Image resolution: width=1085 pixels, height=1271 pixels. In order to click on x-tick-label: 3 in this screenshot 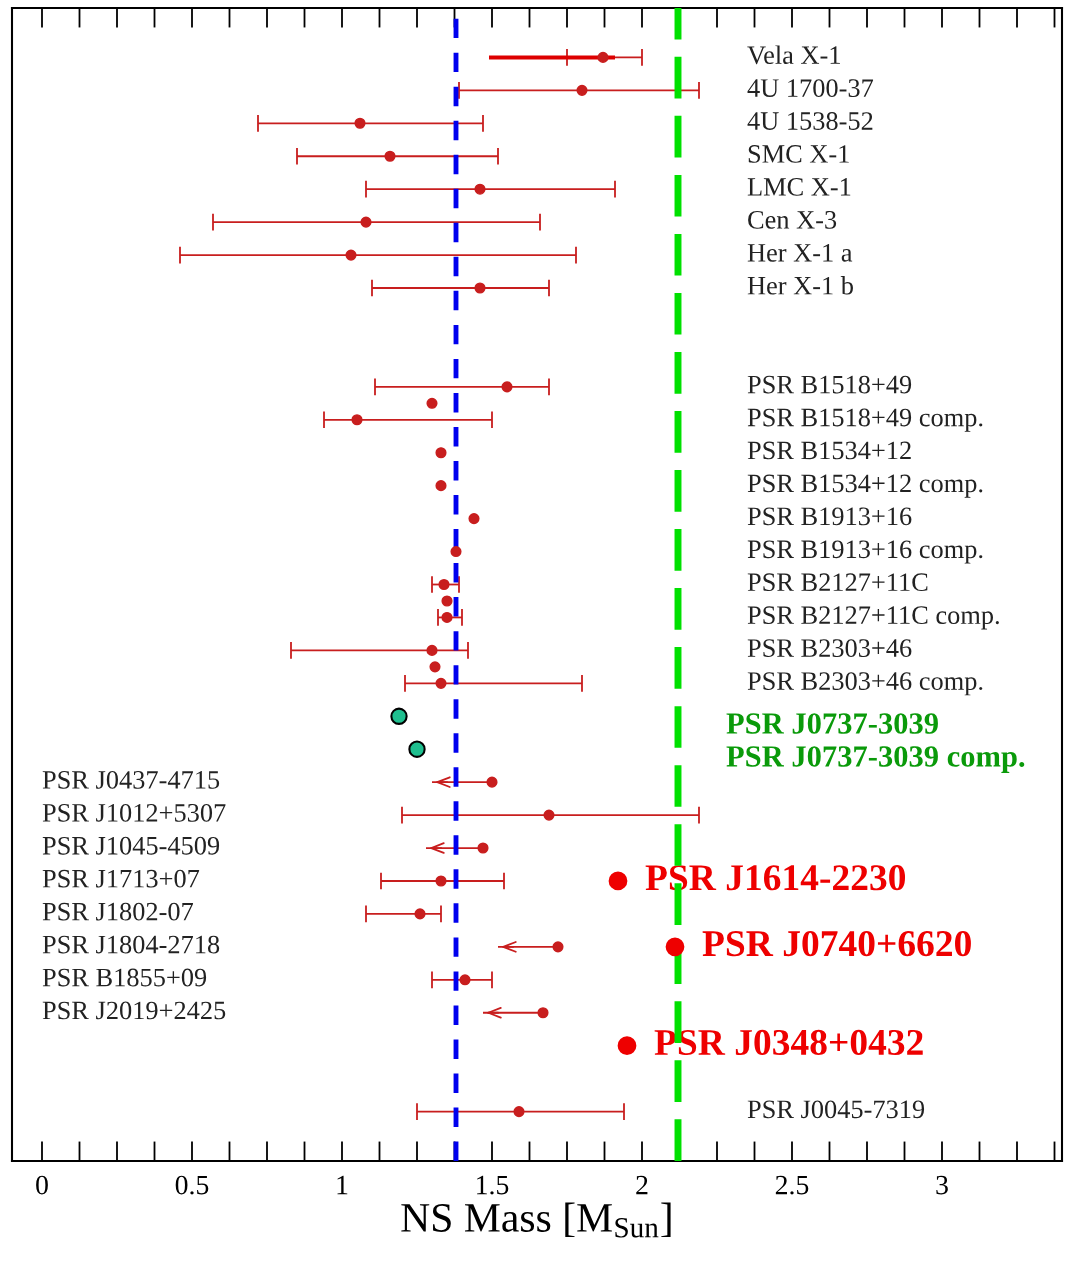, I will do `click(942, 1185)`.